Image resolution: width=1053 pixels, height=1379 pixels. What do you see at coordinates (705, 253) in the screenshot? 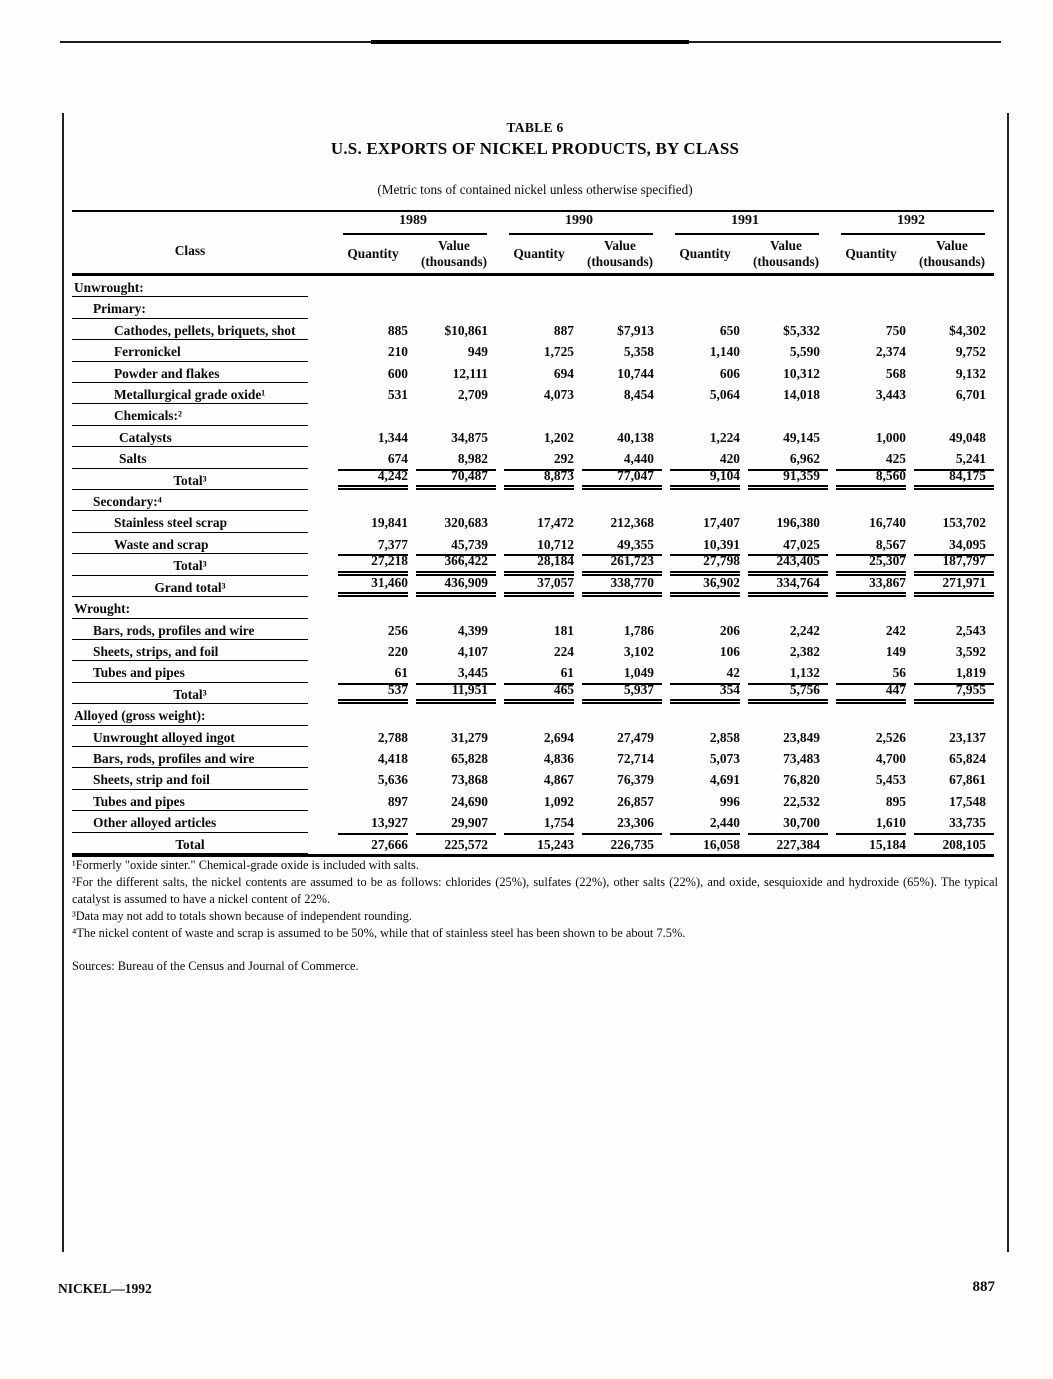
I see `quantity-header: Quantity` at bounding box center [705, 253].